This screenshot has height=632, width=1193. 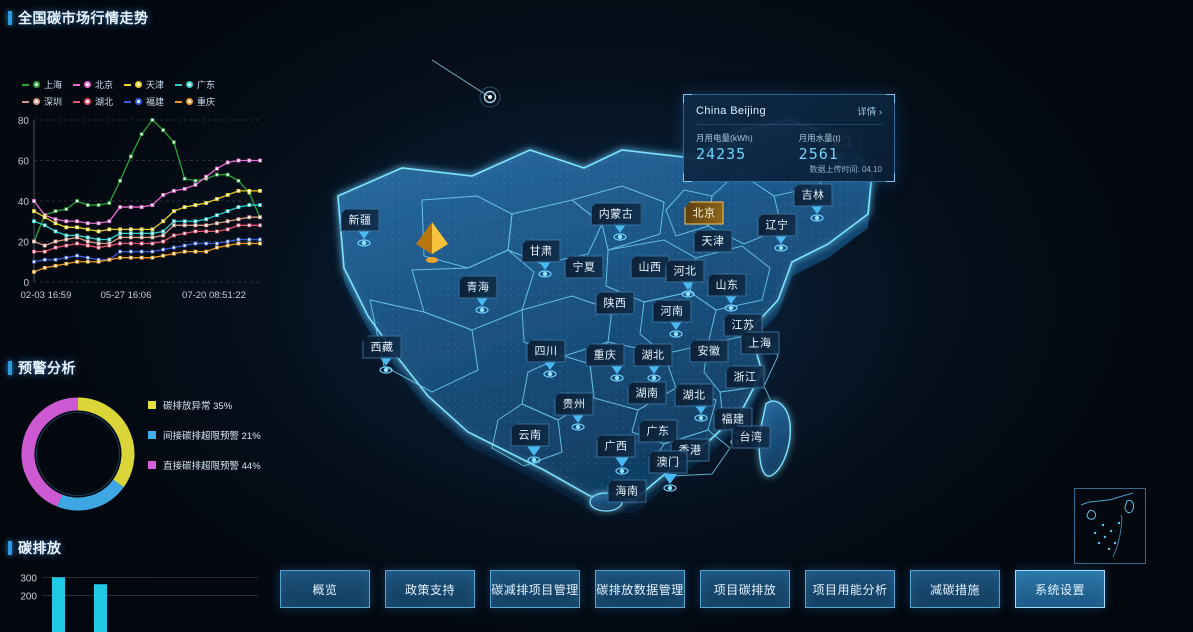 I want to click on legend-item-重庆: 重庆, so click(x=195, y=101).